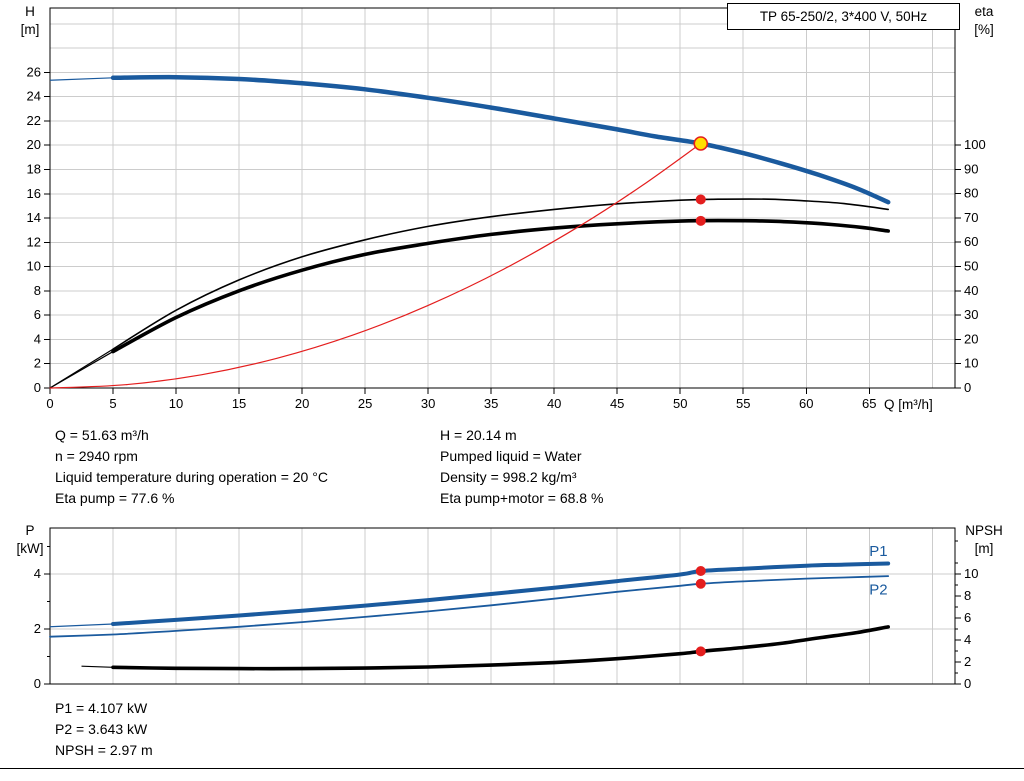 Image resolution: width=1024 pixels, height=781 pixels. What do you see at coordinates (971, 168) in the screenshot?
I see `right-tick-label: 90` at bounding box center [971, 168].